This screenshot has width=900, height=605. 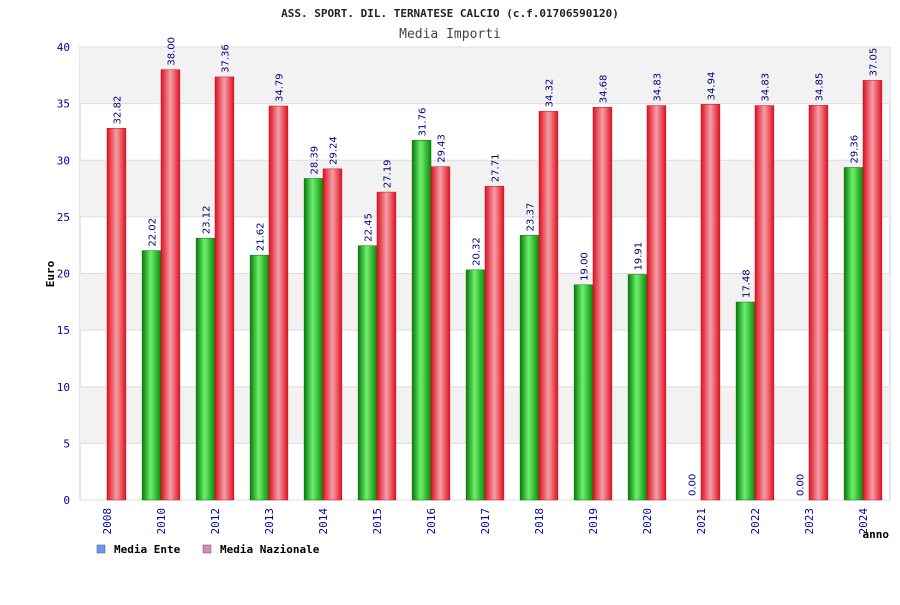 I want to click on y-tick-label: 20, so click(x=63, y=274).